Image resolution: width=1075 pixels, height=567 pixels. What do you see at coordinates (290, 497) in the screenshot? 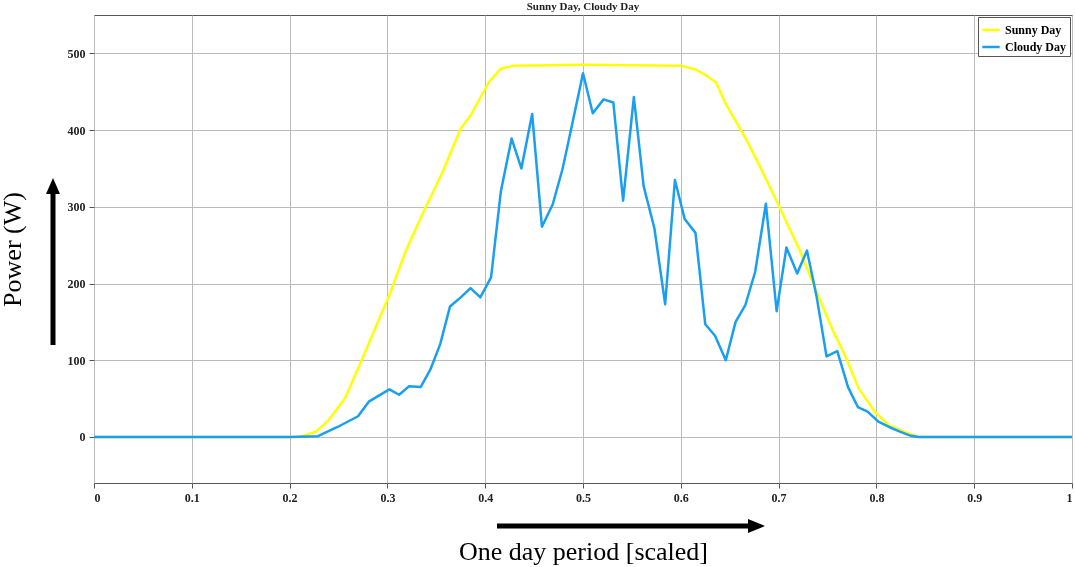
I see `x-tick-label: 0.2` at bounding box center [290, 497].